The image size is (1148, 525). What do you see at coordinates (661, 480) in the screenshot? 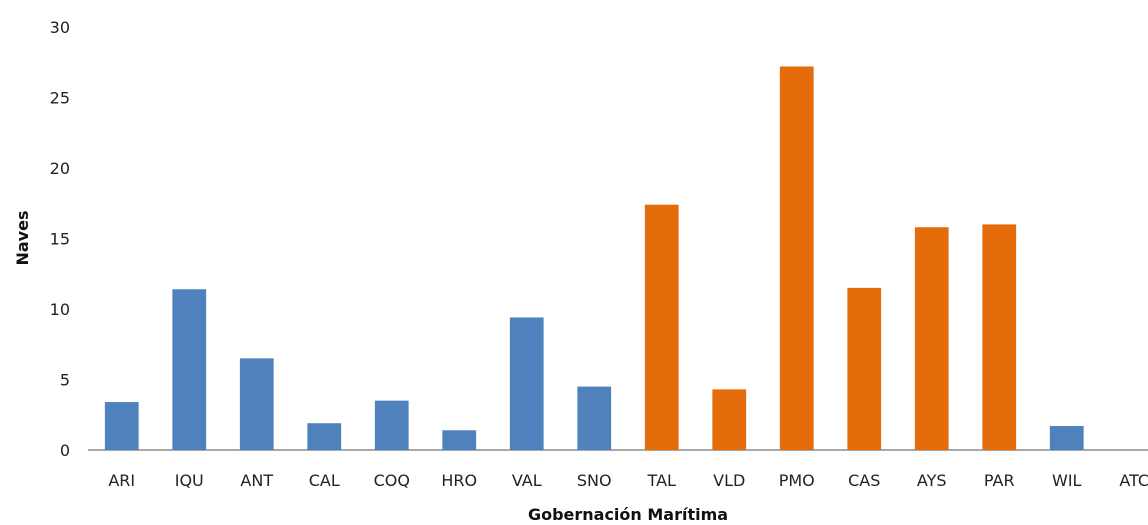
I see `x-tick-label: TAL` at bounding box center [661, 480].